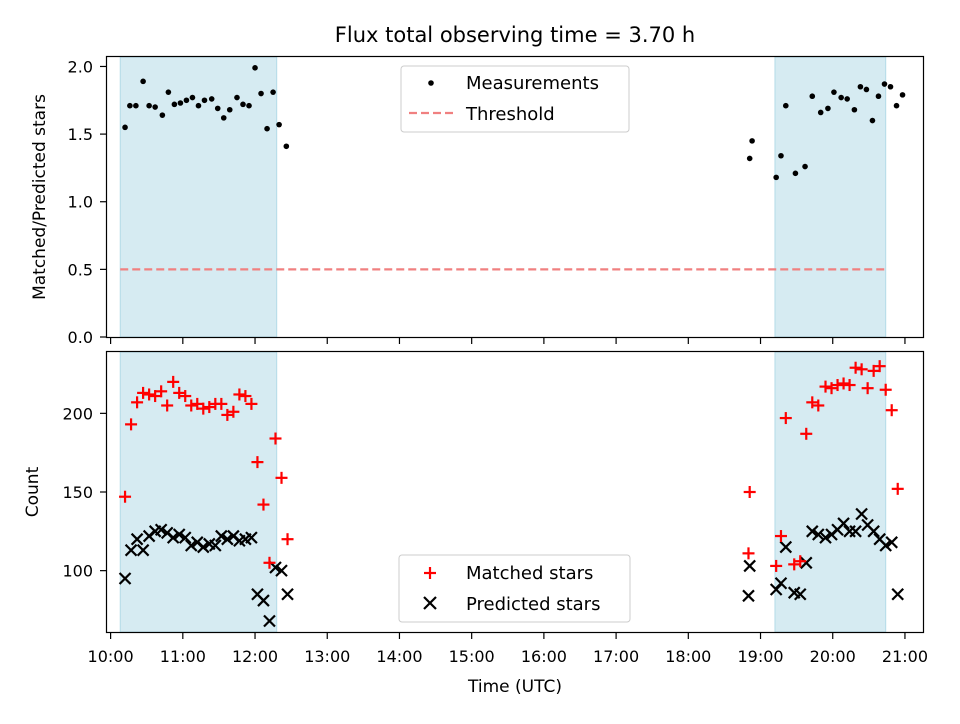  Describe the element at coordinates (514, 588) in the screenshot. I see `bottom-legend-box` at that location.